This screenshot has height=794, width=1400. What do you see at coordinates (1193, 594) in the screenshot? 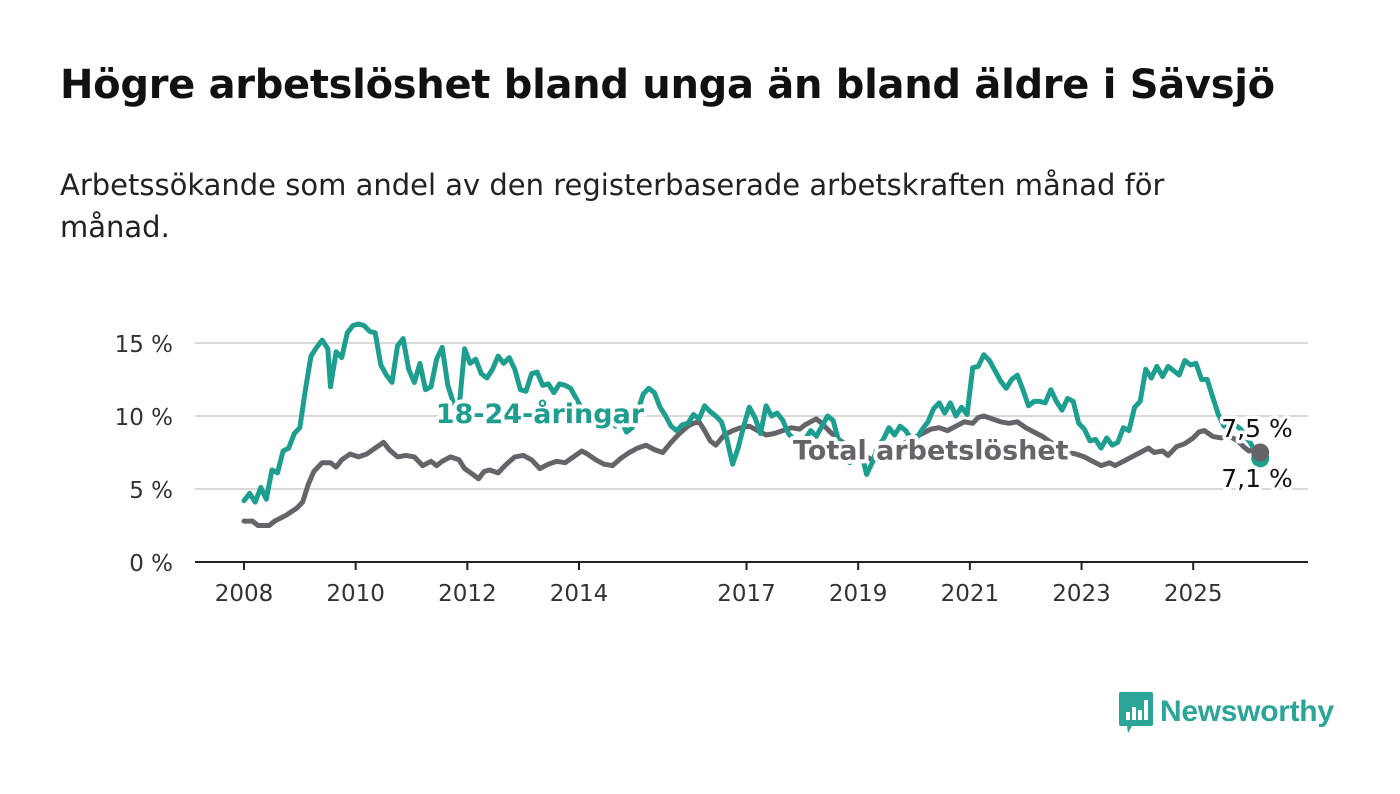
I see `x-tick-label: 2025` at bounding box center [1193, 594].